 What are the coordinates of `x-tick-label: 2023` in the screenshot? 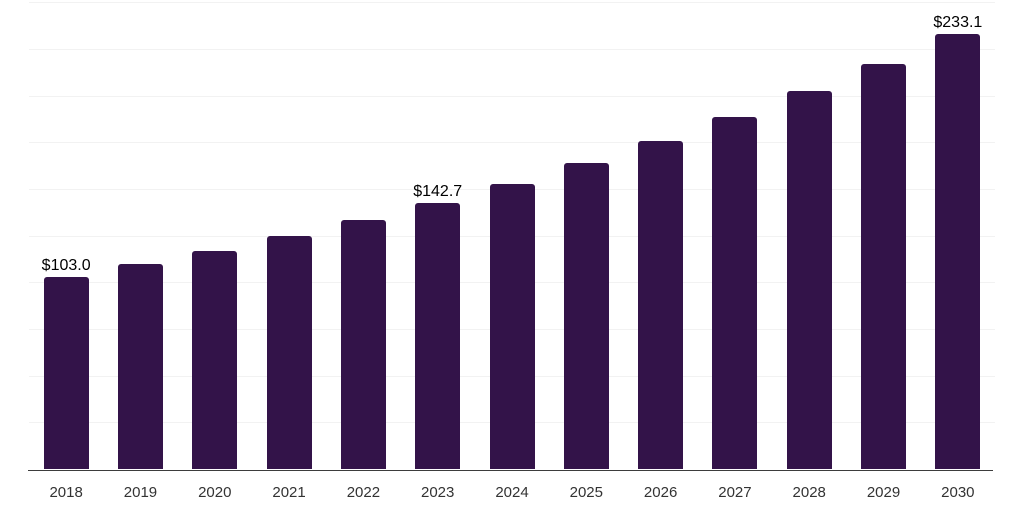 It's located at (438, 492).